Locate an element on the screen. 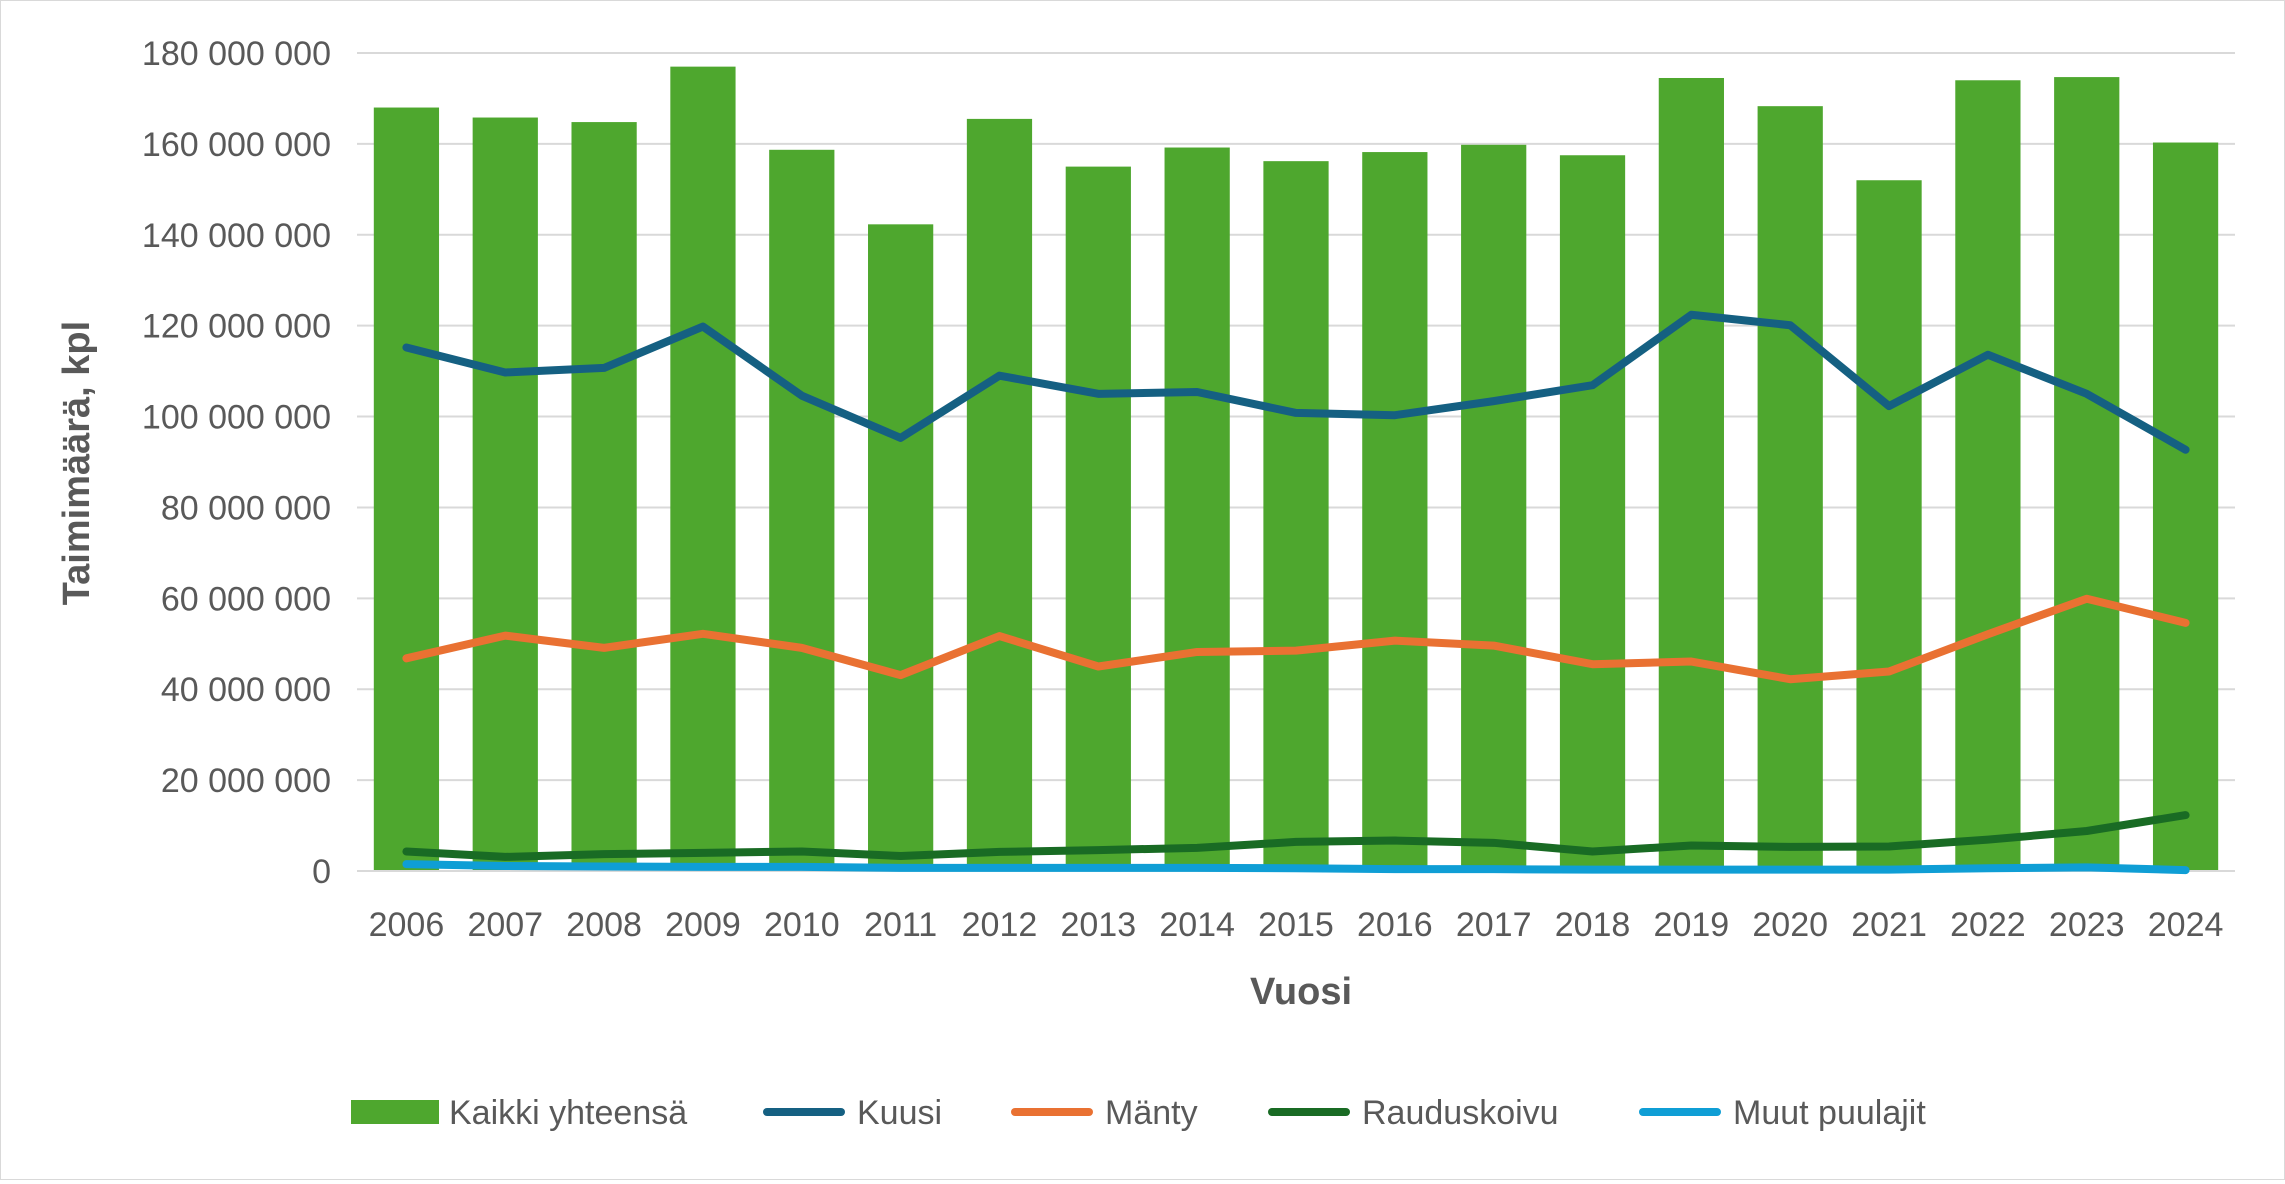  x-tick-label: 2015 is located at coordinates (1296, 925).